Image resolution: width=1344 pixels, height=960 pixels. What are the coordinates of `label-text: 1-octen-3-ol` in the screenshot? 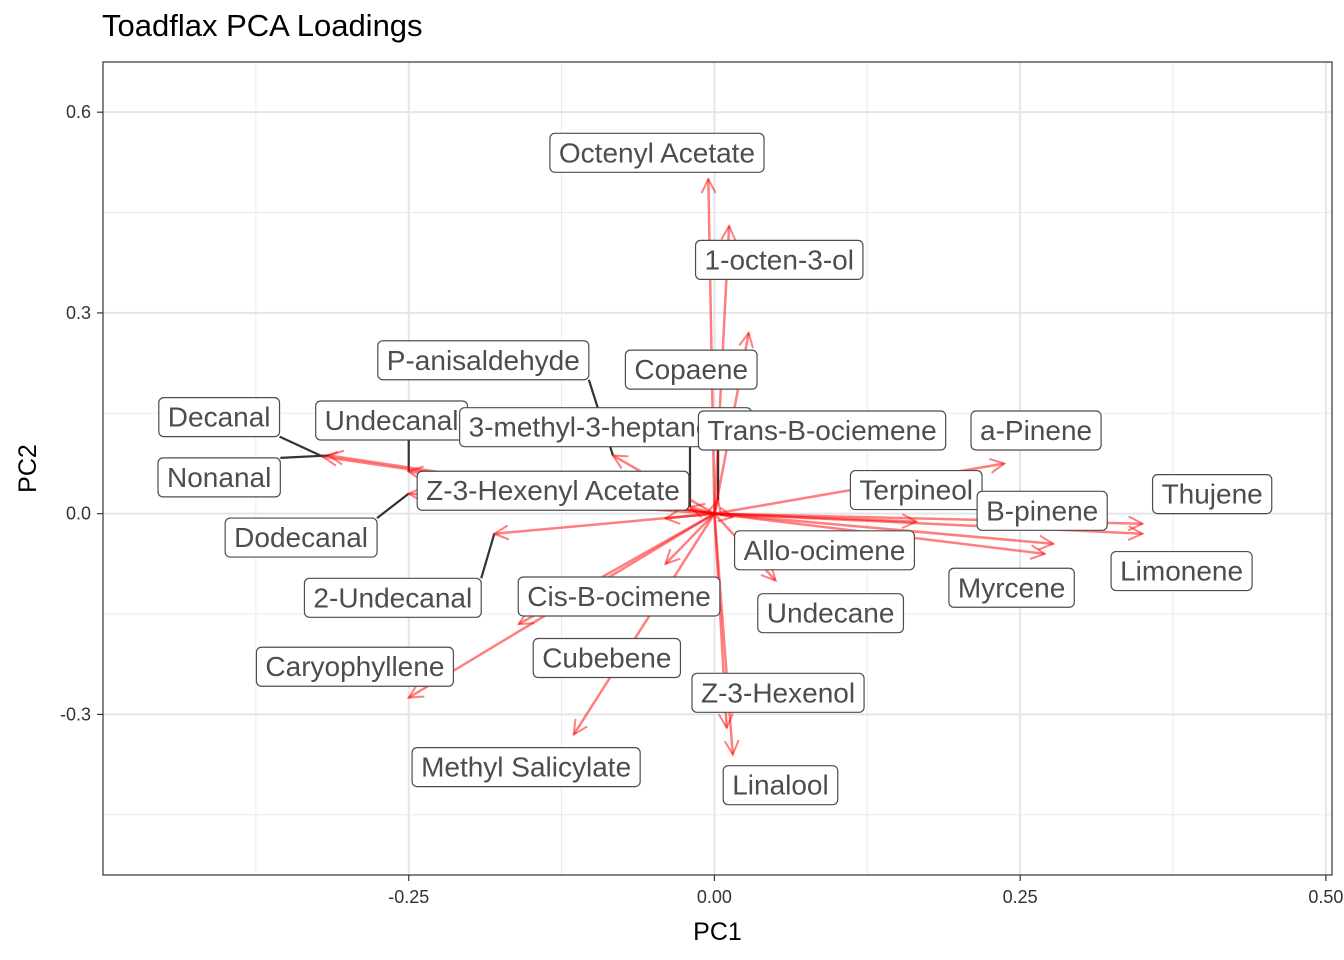 It's located at (779, 259).